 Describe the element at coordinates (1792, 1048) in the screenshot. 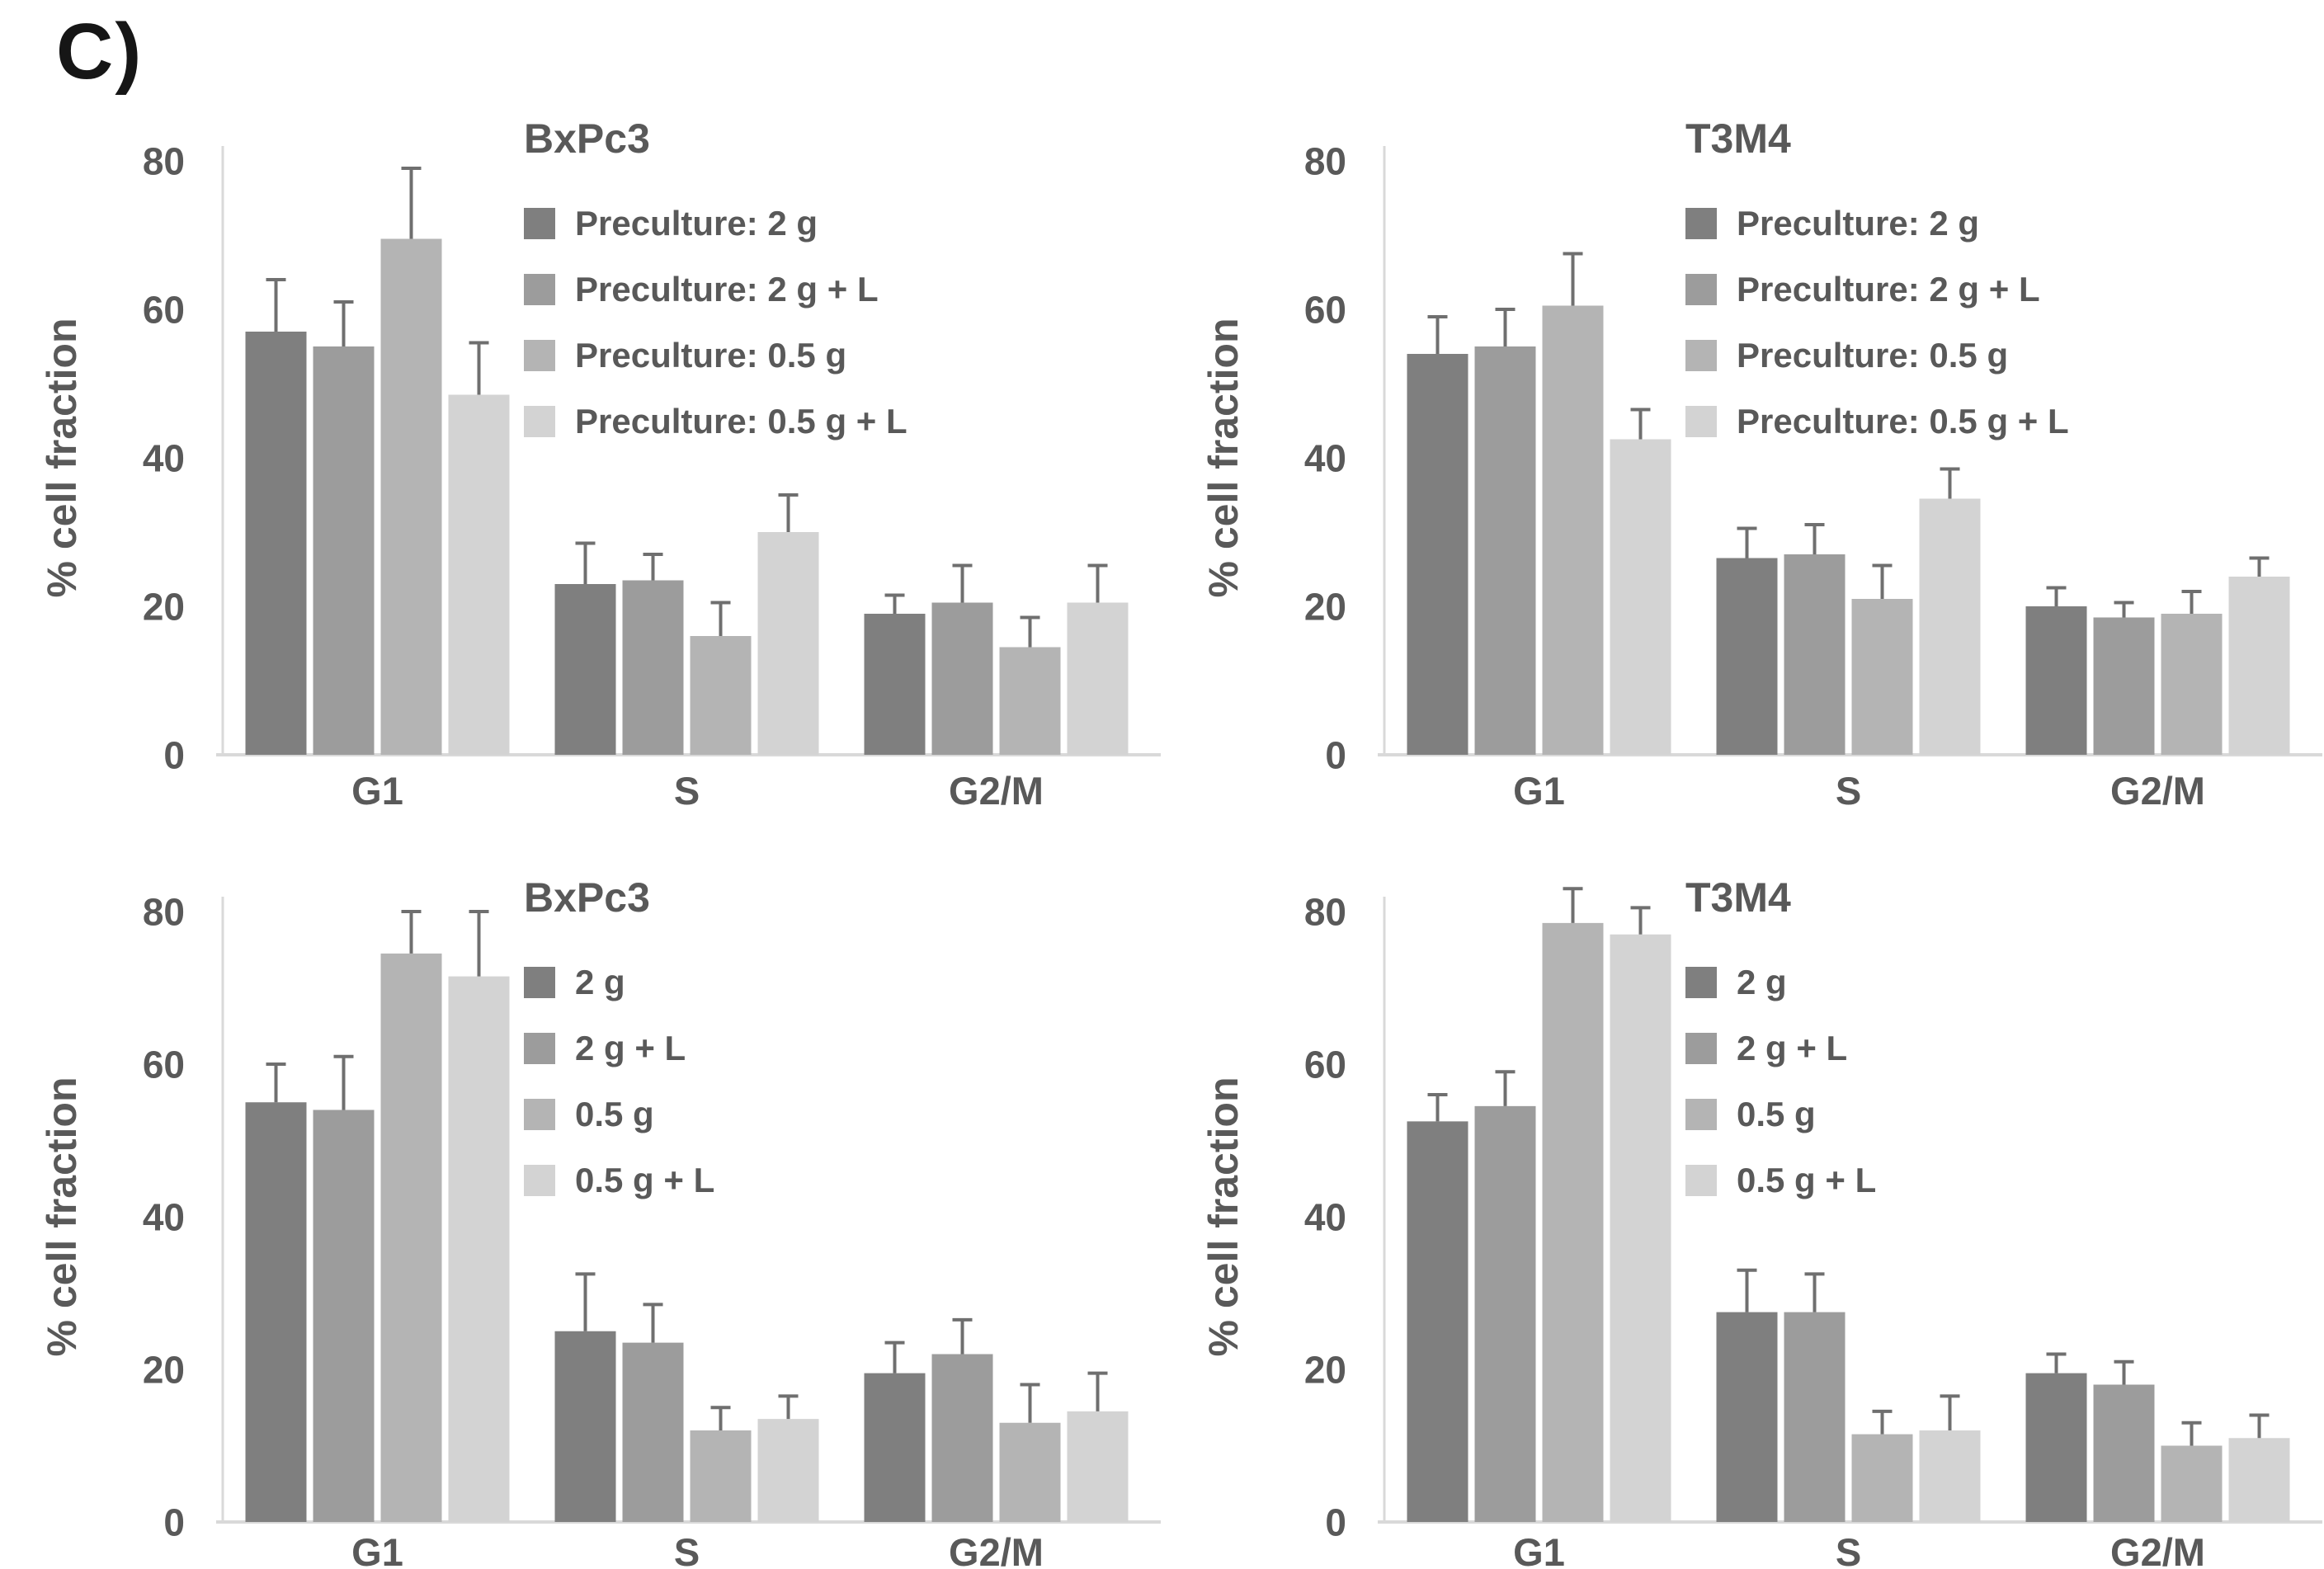

I see `legend-label: 2 g + L` at that location.